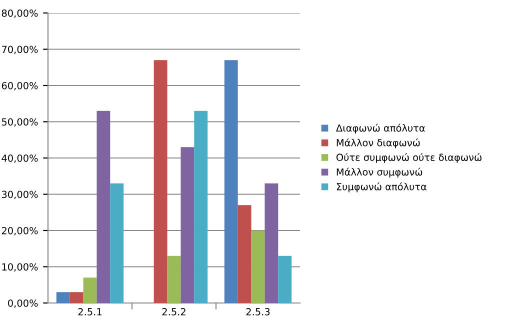 The height and width of the screenshot is (332, 519). Describe the element at coordinates (258, 312) in the screenshot. I see `x-tick-label: 2.5.3` at that location.